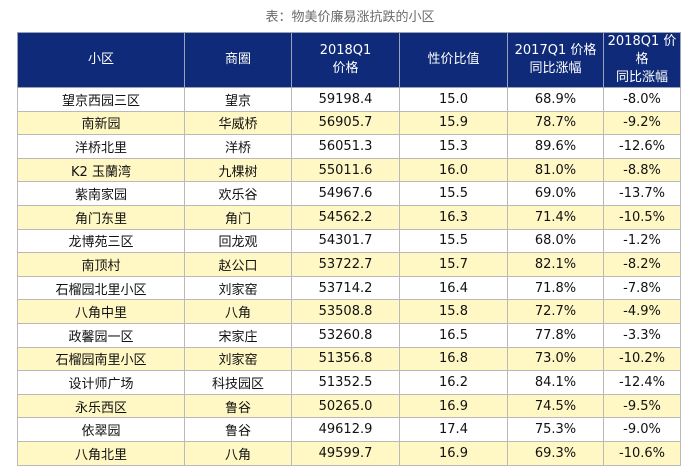 The image size is (700, 472). I want to click on price-cell: 51352.5, so click(345, 382).